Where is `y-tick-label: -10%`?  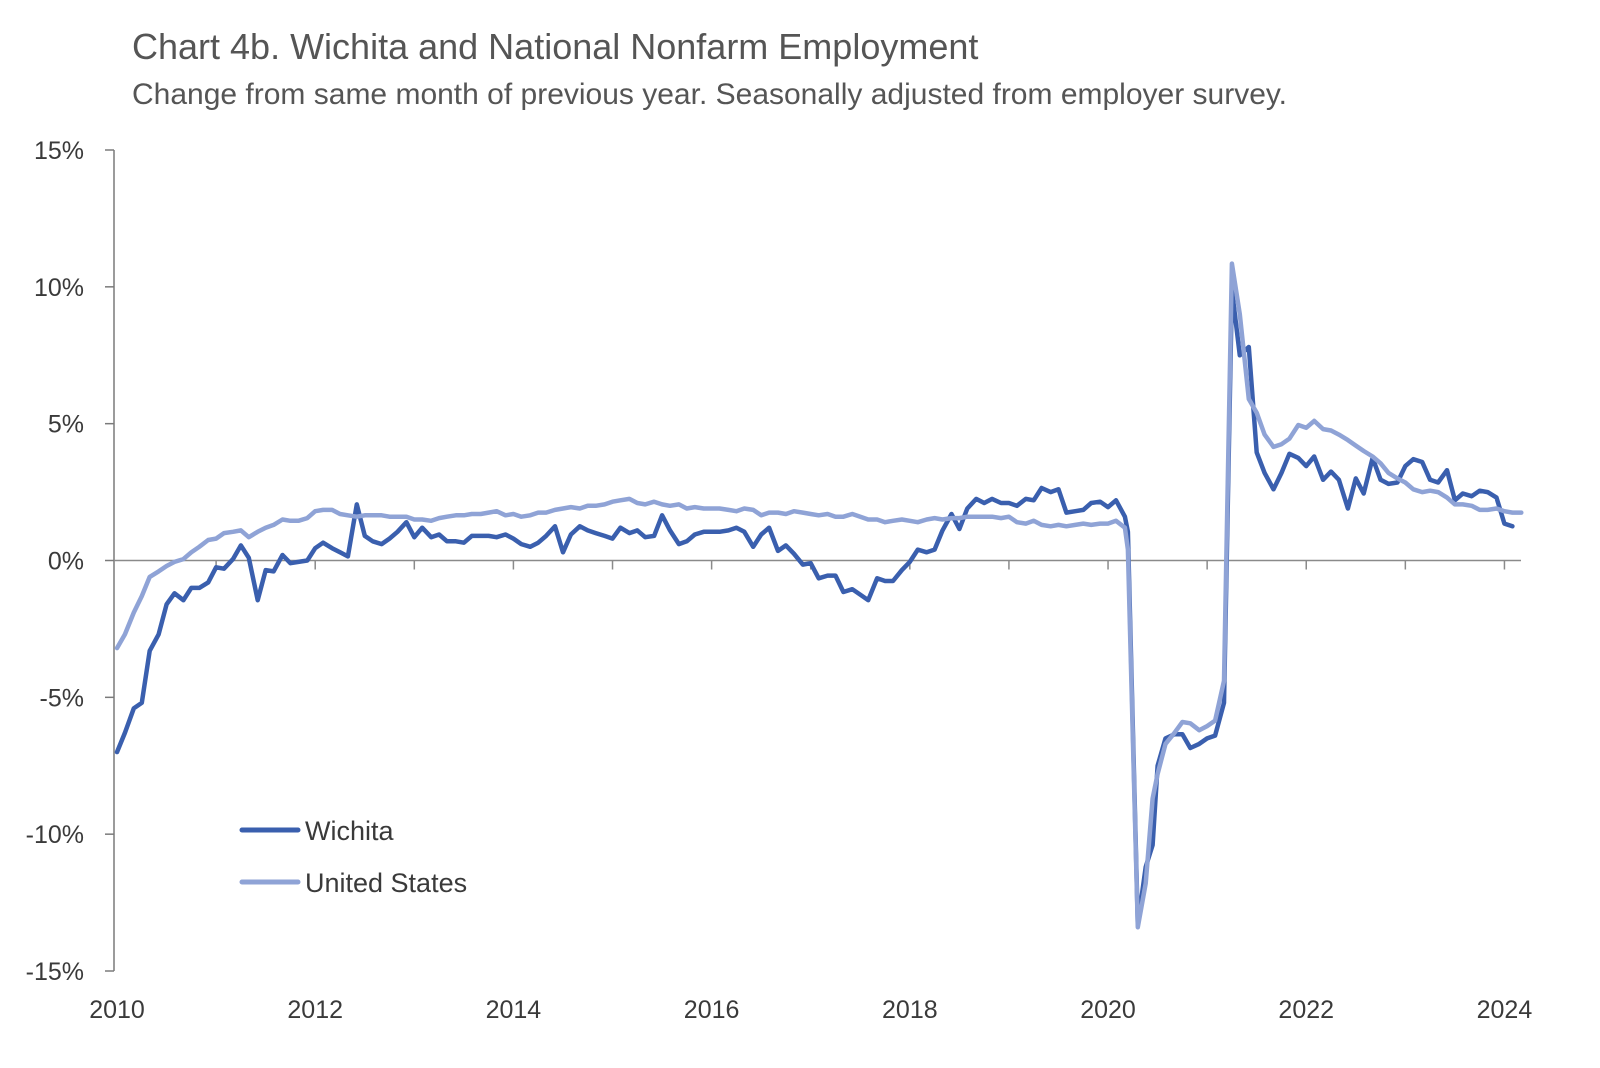 y-tick-label: -10% is located at coordinates (55, 835).